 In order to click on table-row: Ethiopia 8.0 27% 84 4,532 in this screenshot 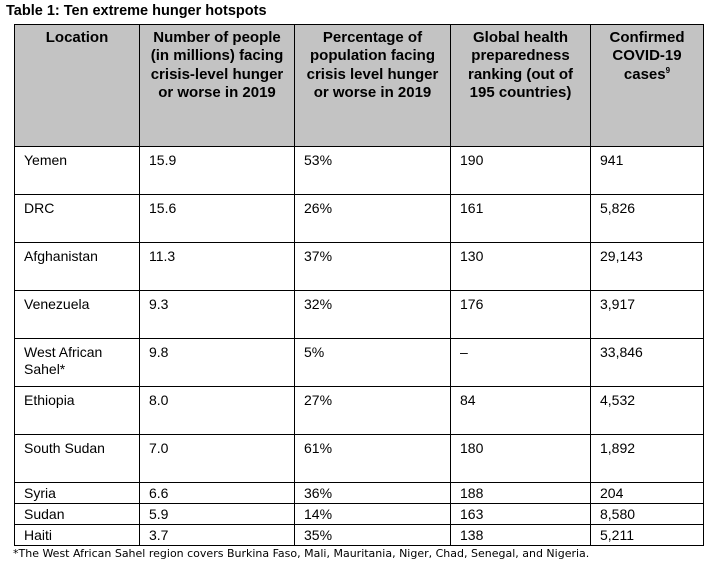, I will do `click(359, 410)`.